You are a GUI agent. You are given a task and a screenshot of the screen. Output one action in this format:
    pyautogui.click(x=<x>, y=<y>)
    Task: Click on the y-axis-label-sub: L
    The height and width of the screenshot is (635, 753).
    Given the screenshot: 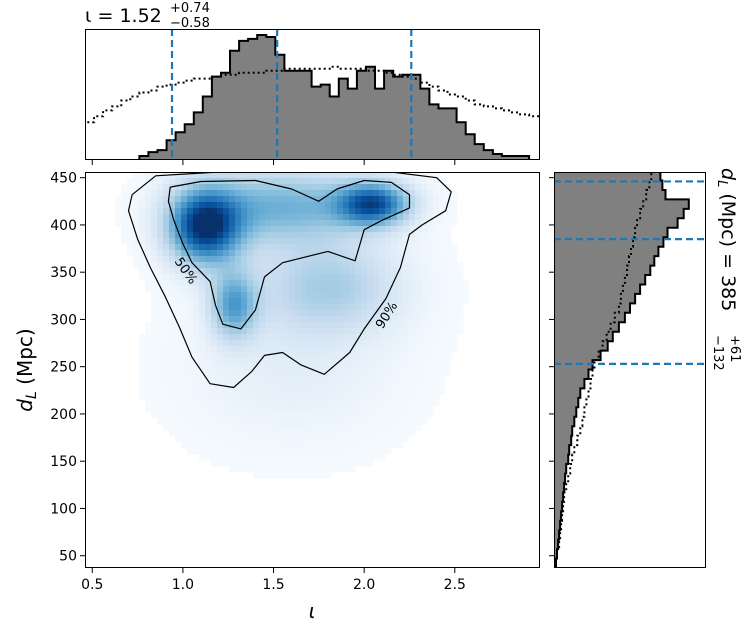 What is the action you would take?
    pyautogui.click(x=32, y=395)
    